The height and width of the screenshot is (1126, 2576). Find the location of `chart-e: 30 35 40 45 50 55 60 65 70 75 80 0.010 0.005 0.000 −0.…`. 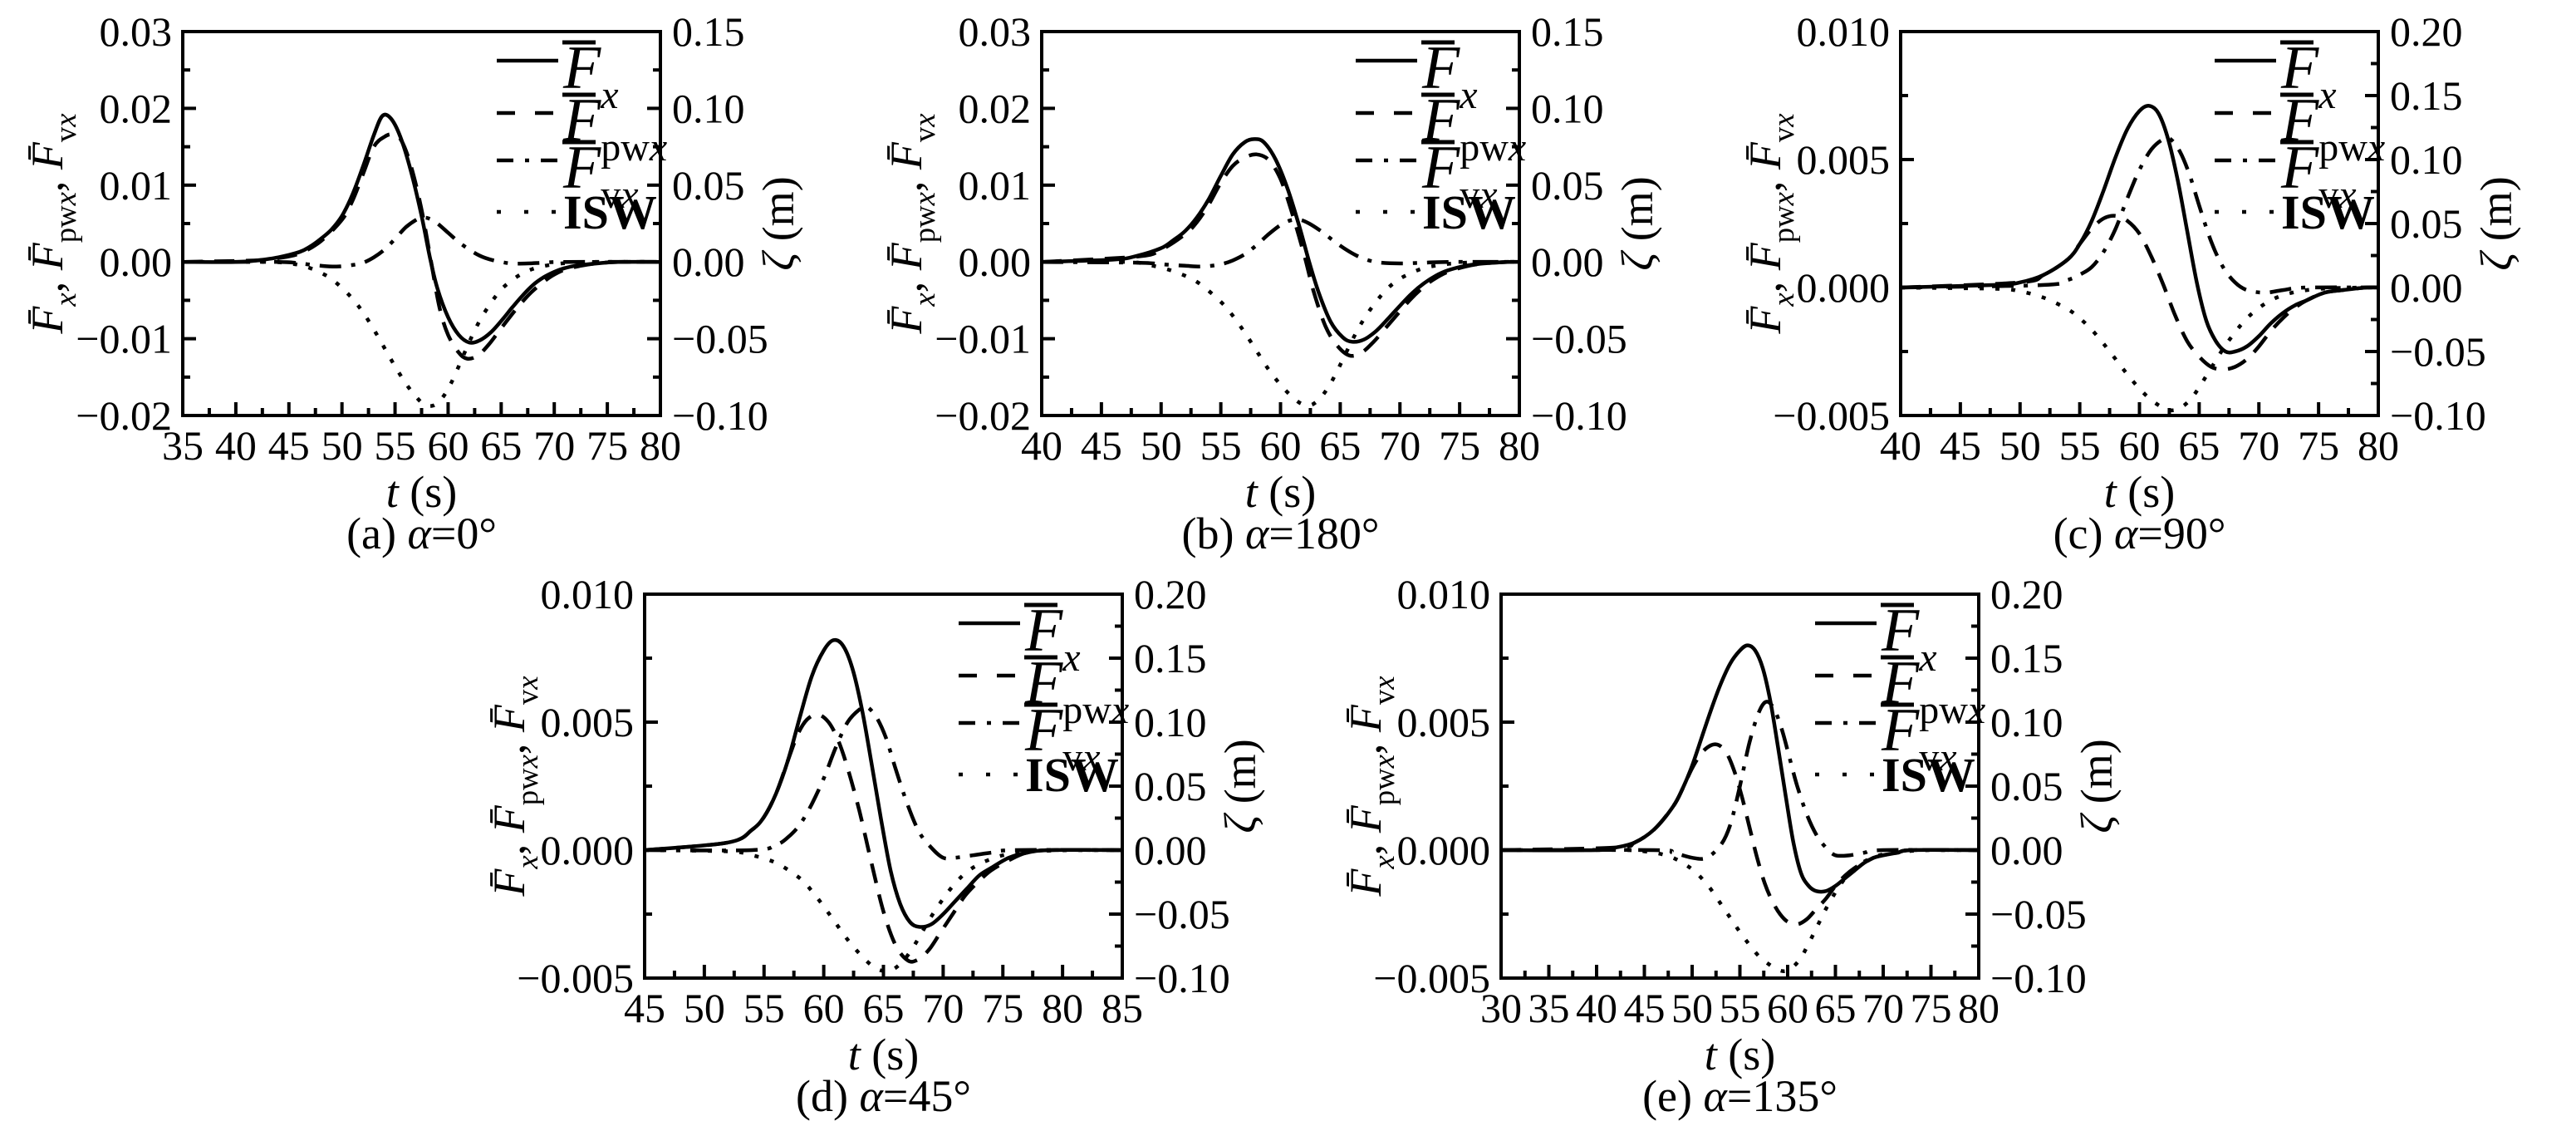

chart-e: 30 35 40 45 50 55 60 65 70 75 80 0.010 0.005 0.000 −0.… is located at coordinates (1731, 846).